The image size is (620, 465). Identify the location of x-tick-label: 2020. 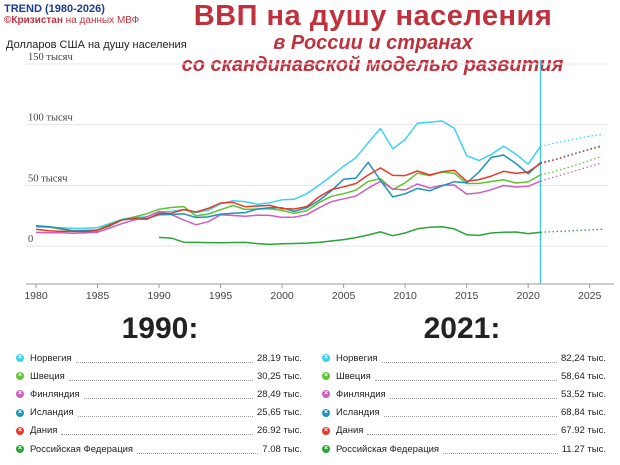
(528, 296).